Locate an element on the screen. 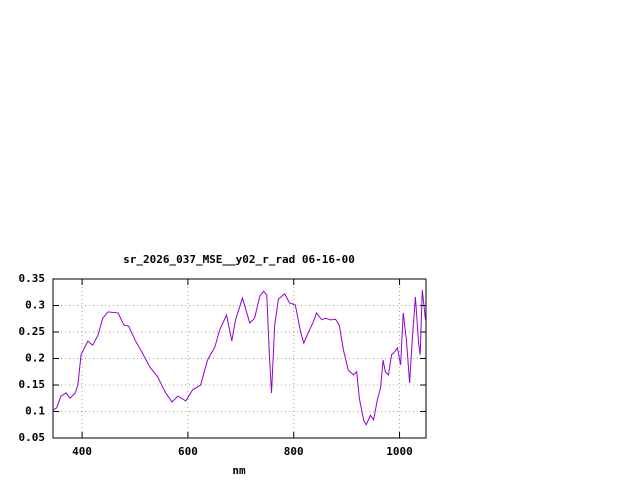 The height and width of the screenshot is (480, 640). x-tick-label: 600 is located at coordinates (188, 451).